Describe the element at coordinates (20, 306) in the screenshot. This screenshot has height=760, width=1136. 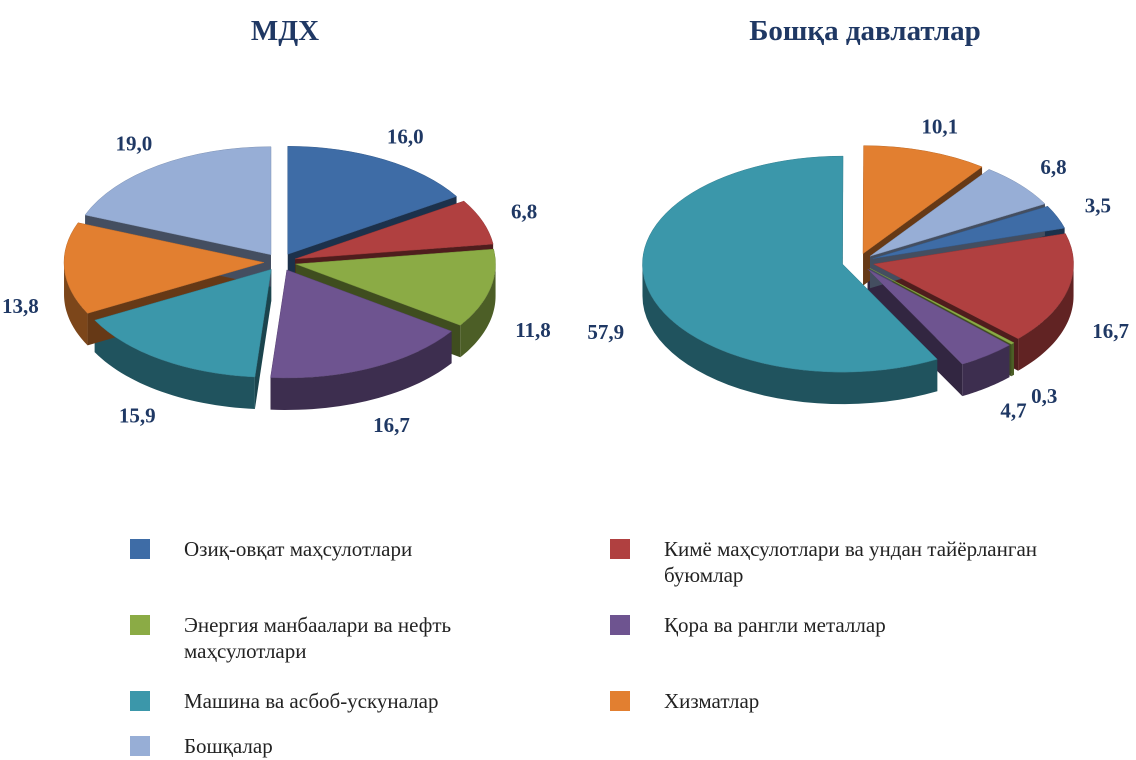
I see `data-label: 13,8` at that location.